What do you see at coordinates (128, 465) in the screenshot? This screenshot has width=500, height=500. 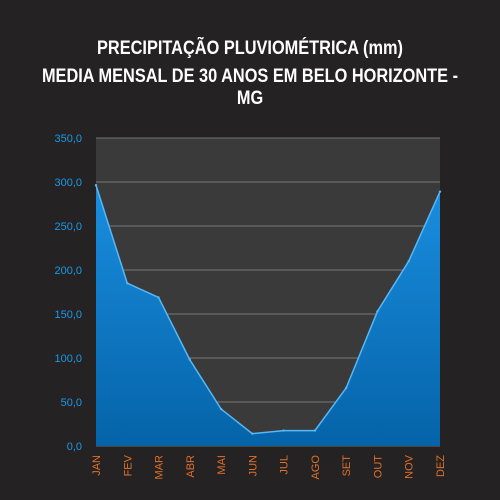 I see `x-tick-label: FEV` at bounding box center [128, 465].